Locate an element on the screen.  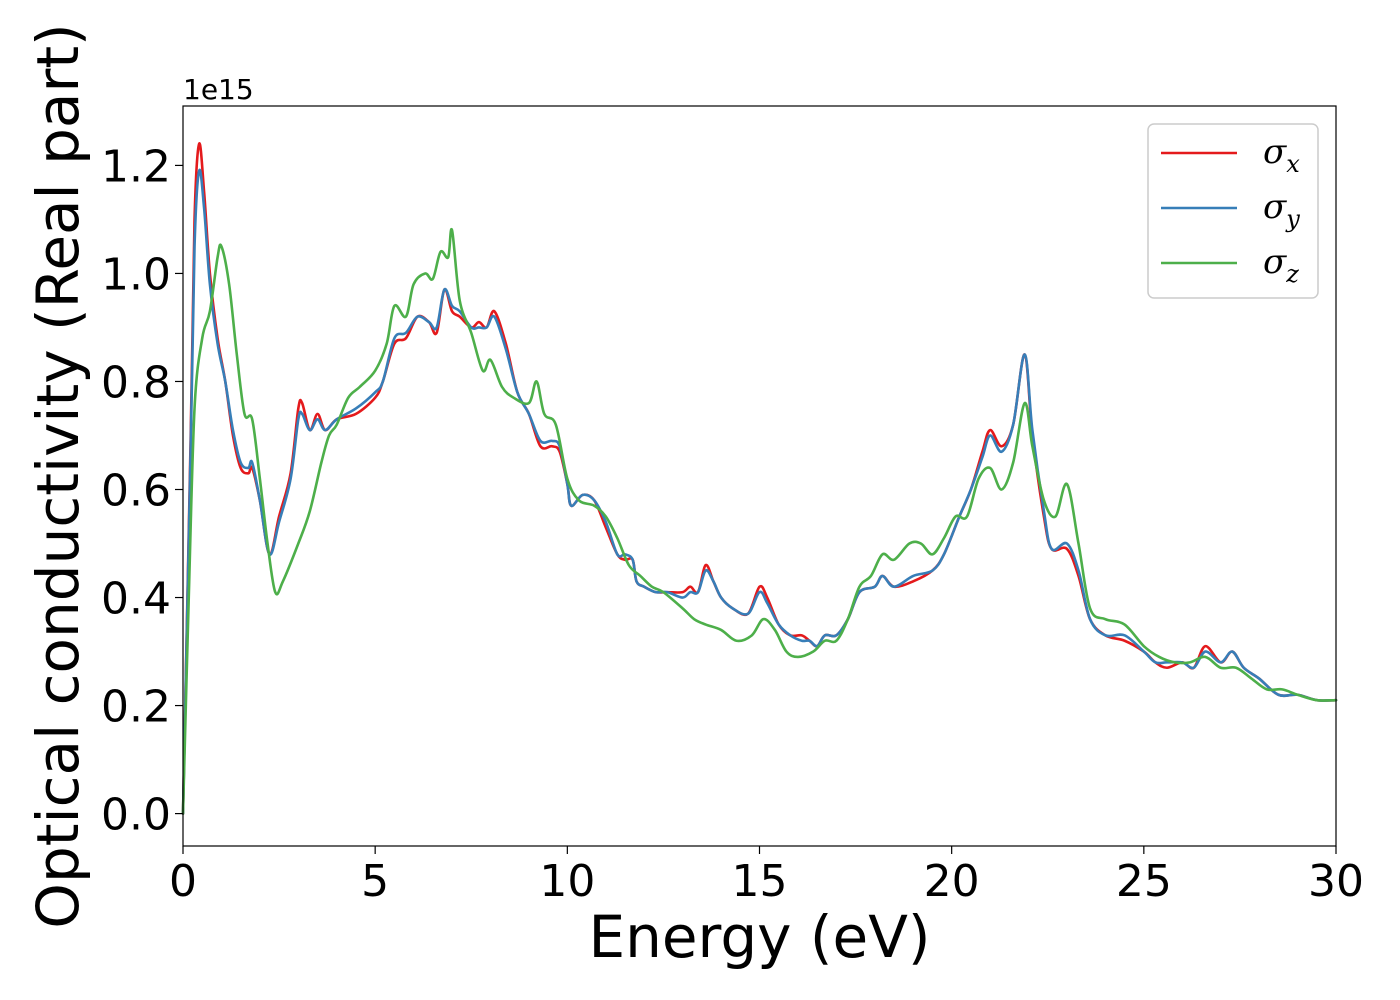
y-tick-label: 1.0 is located at coordinates (136, 274).